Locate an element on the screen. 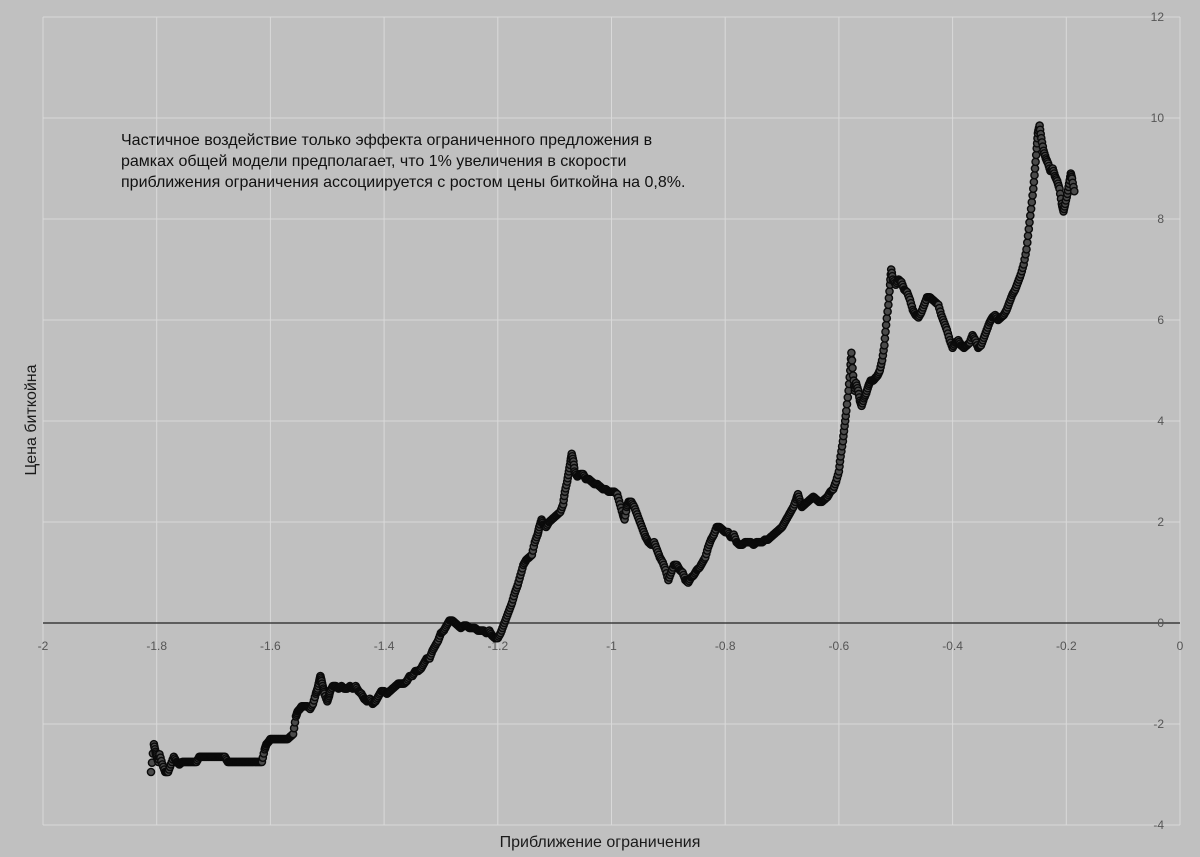  x-tick-label: -0.8 is located at coordinates (725, 646).